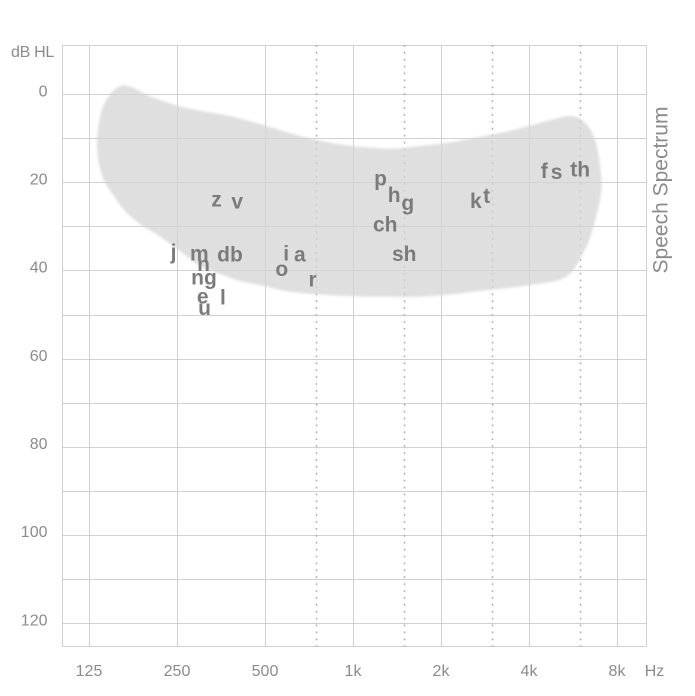  I want to click on svg-text: 80, so click(39, 444).